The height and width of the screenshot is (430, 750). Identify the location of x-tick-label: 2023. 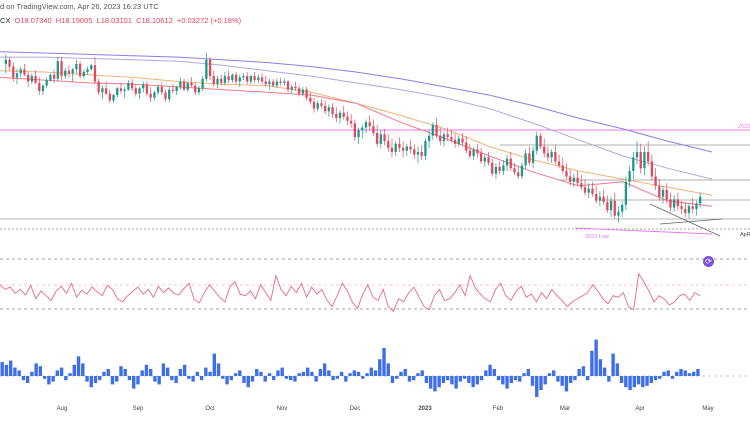
(425, 409).